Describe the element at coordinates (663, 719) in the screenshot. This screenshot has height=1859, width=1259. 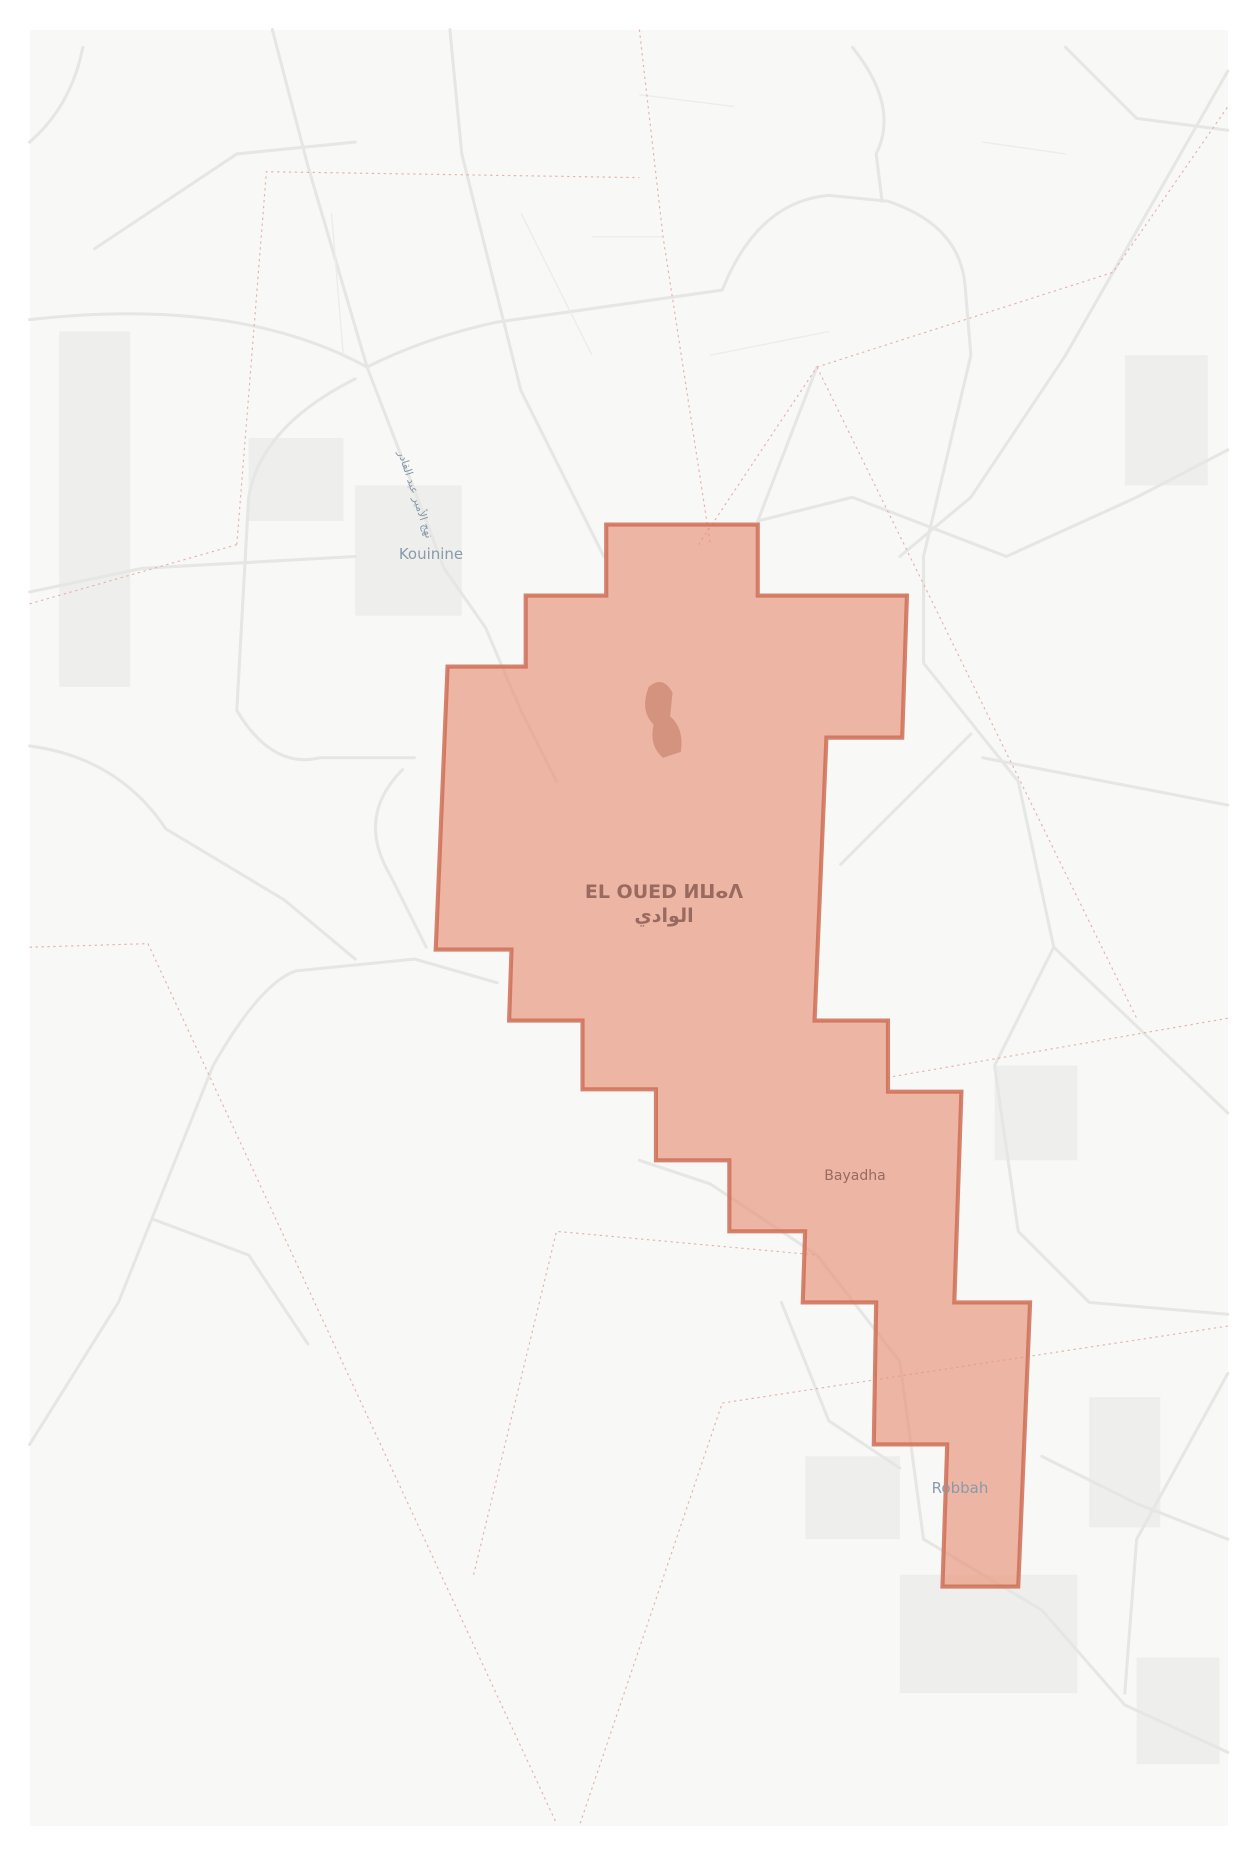
I see `lake-shape` at that location.